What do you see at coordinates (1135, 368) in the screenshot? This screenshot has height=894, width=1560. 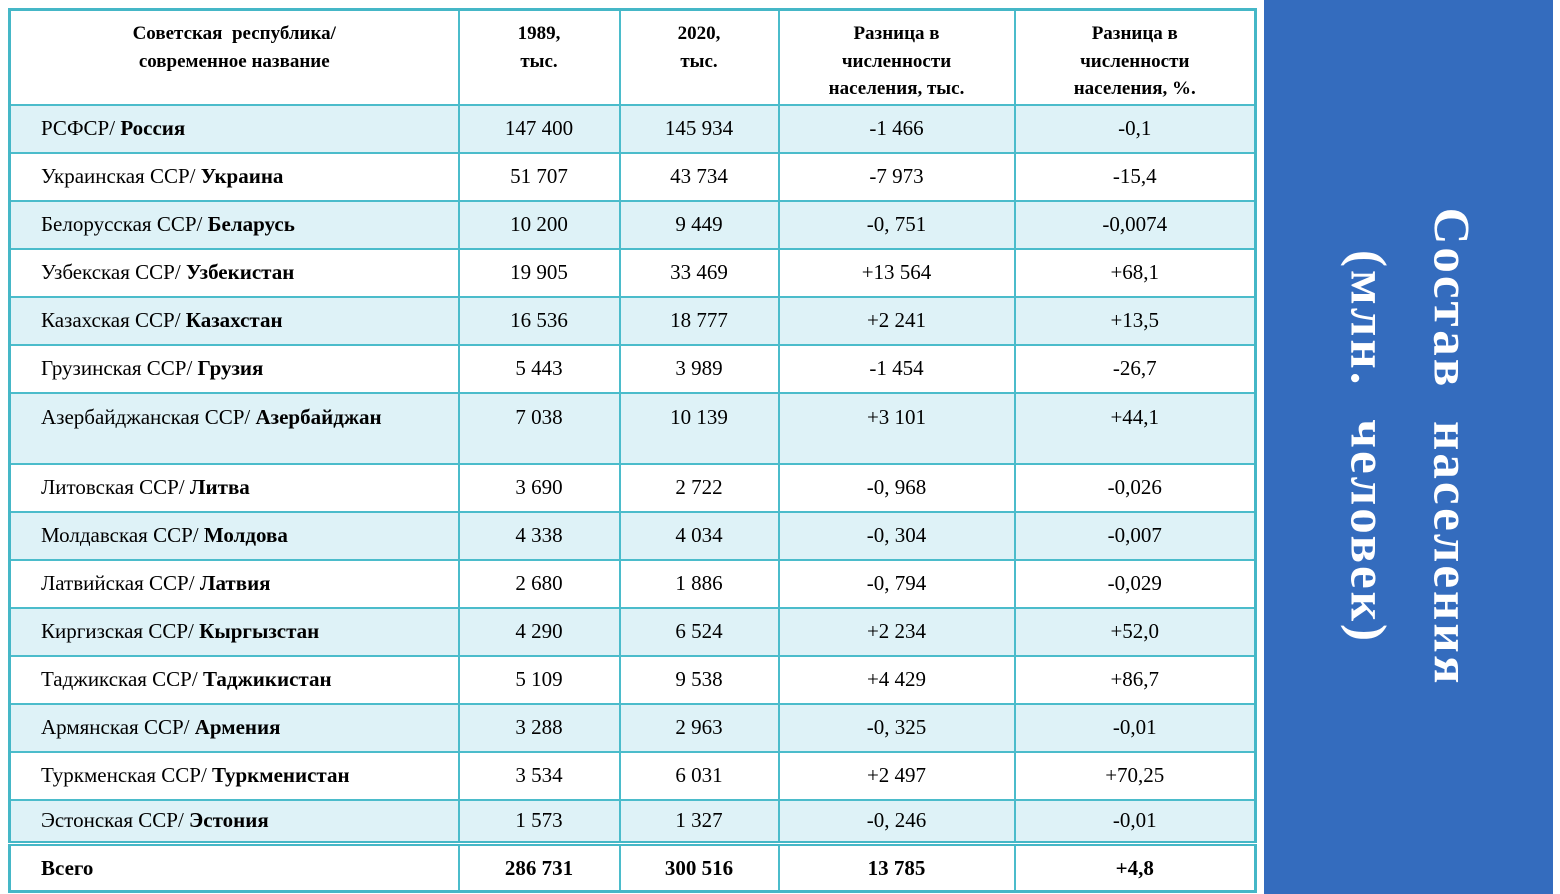 I see `diff-percent-cell: -26,7` at bounding box center [1135, 368].